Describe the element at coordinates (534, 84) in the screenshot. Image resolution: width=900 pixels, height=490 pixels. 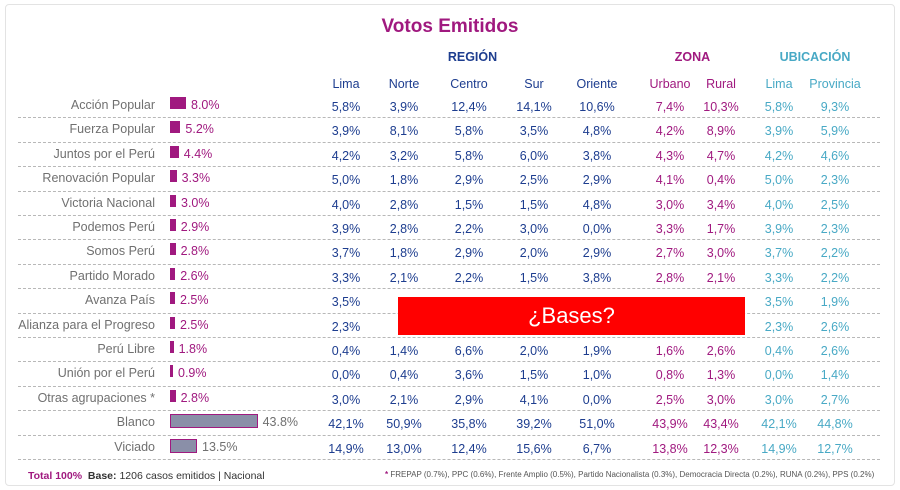
I see `column-header: Sur` at that location.